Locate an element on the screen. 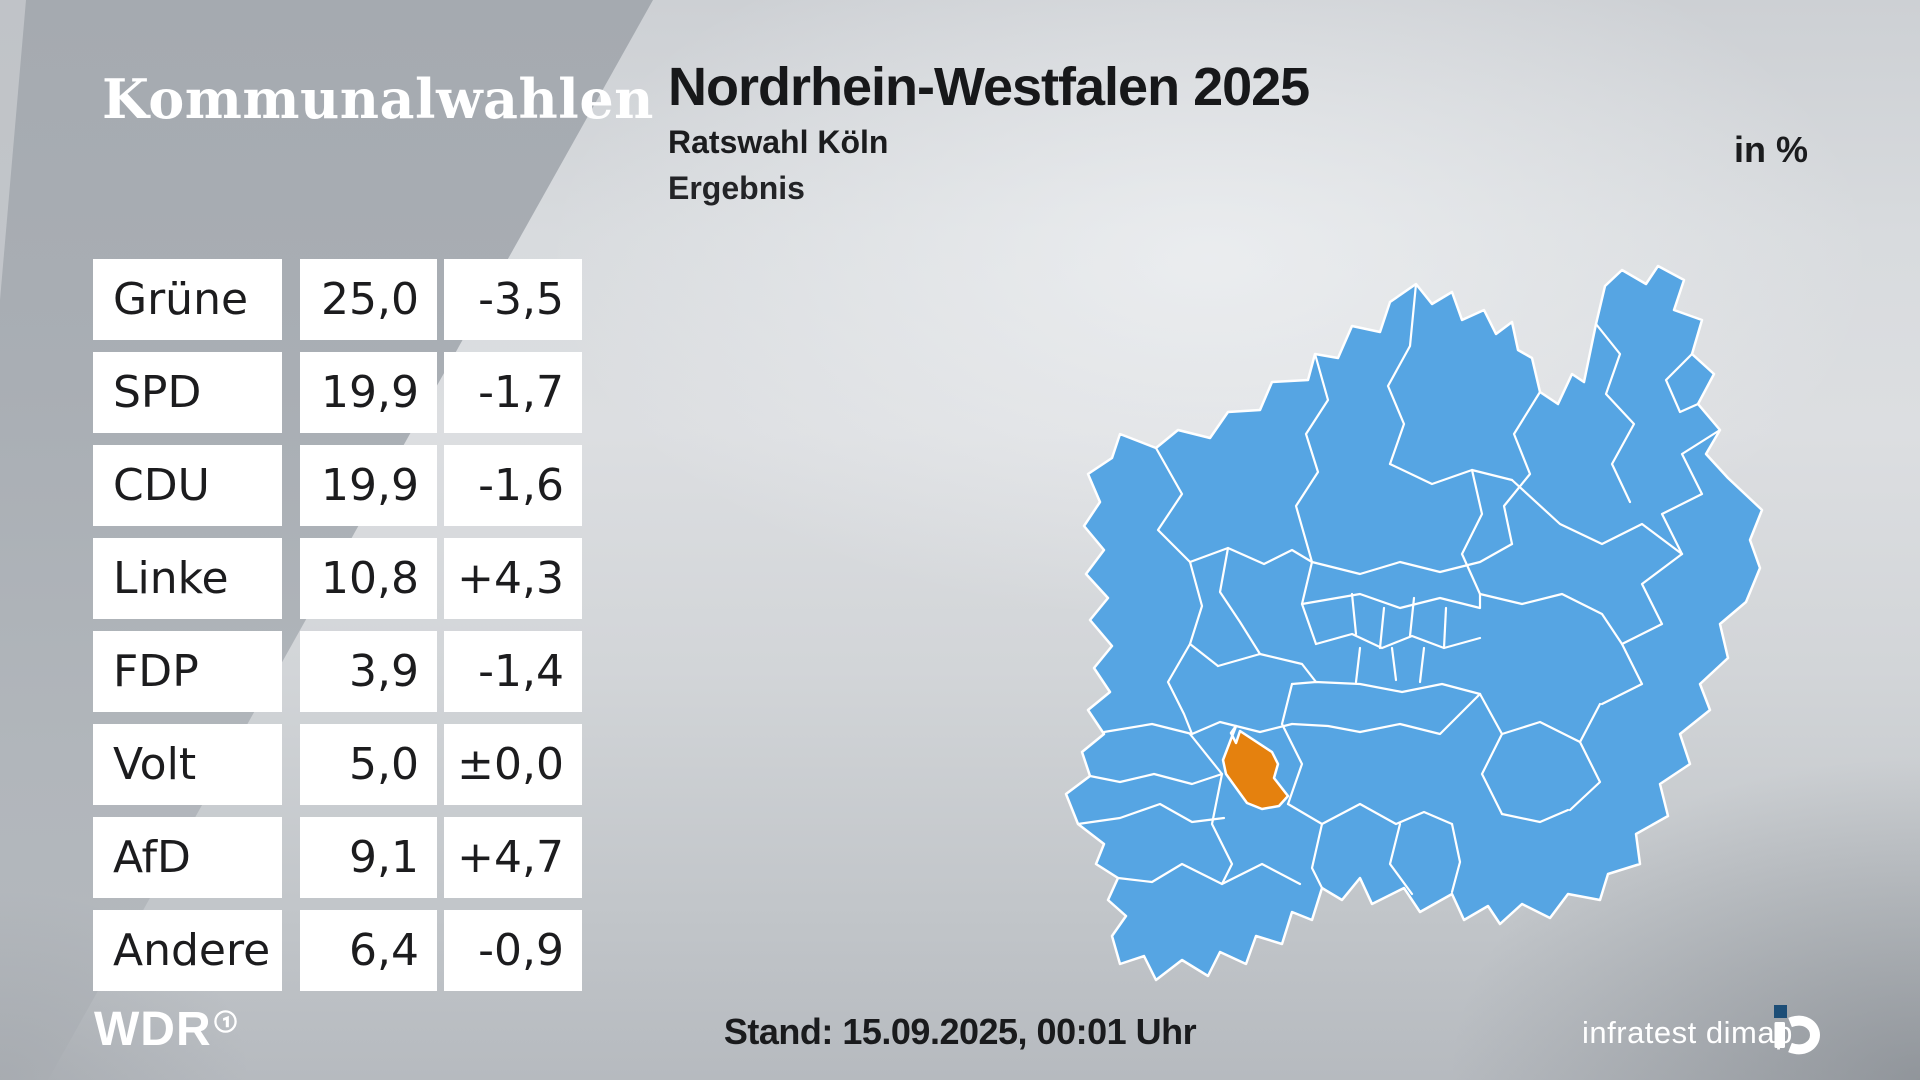  table-row: Linke 10,8 +4,3 is located at coordinates (337, 578).